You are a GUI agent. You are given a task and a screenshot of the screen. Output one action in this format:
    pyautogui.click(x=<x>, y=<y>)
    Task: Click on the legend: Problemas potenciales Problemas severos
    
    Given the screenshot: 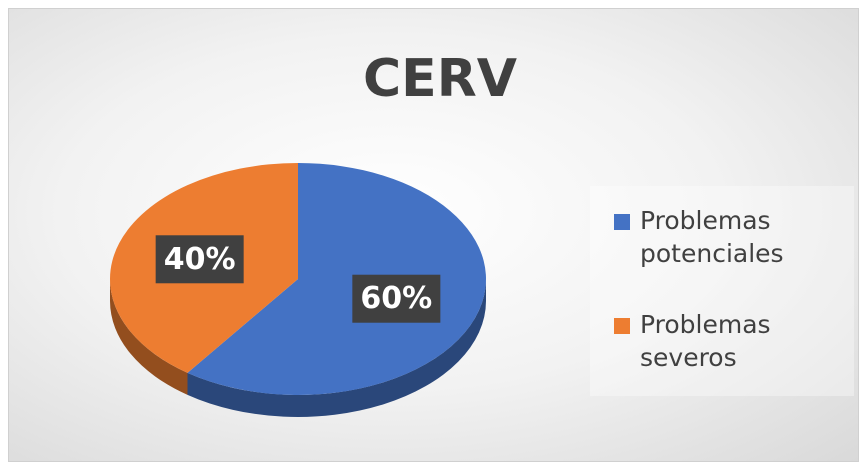 What is the action you would take?
    pyautogui.click(x=722, y=291)
    